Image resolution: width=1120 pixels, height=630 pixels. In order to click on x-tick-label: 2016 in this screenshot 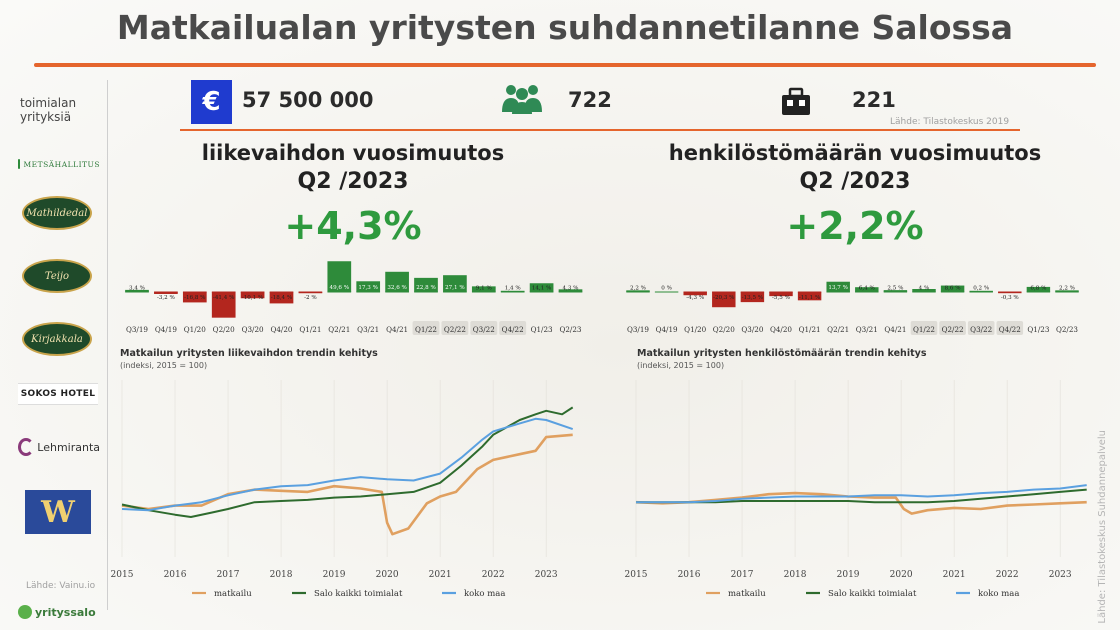, I will do `click(175, 575)`.